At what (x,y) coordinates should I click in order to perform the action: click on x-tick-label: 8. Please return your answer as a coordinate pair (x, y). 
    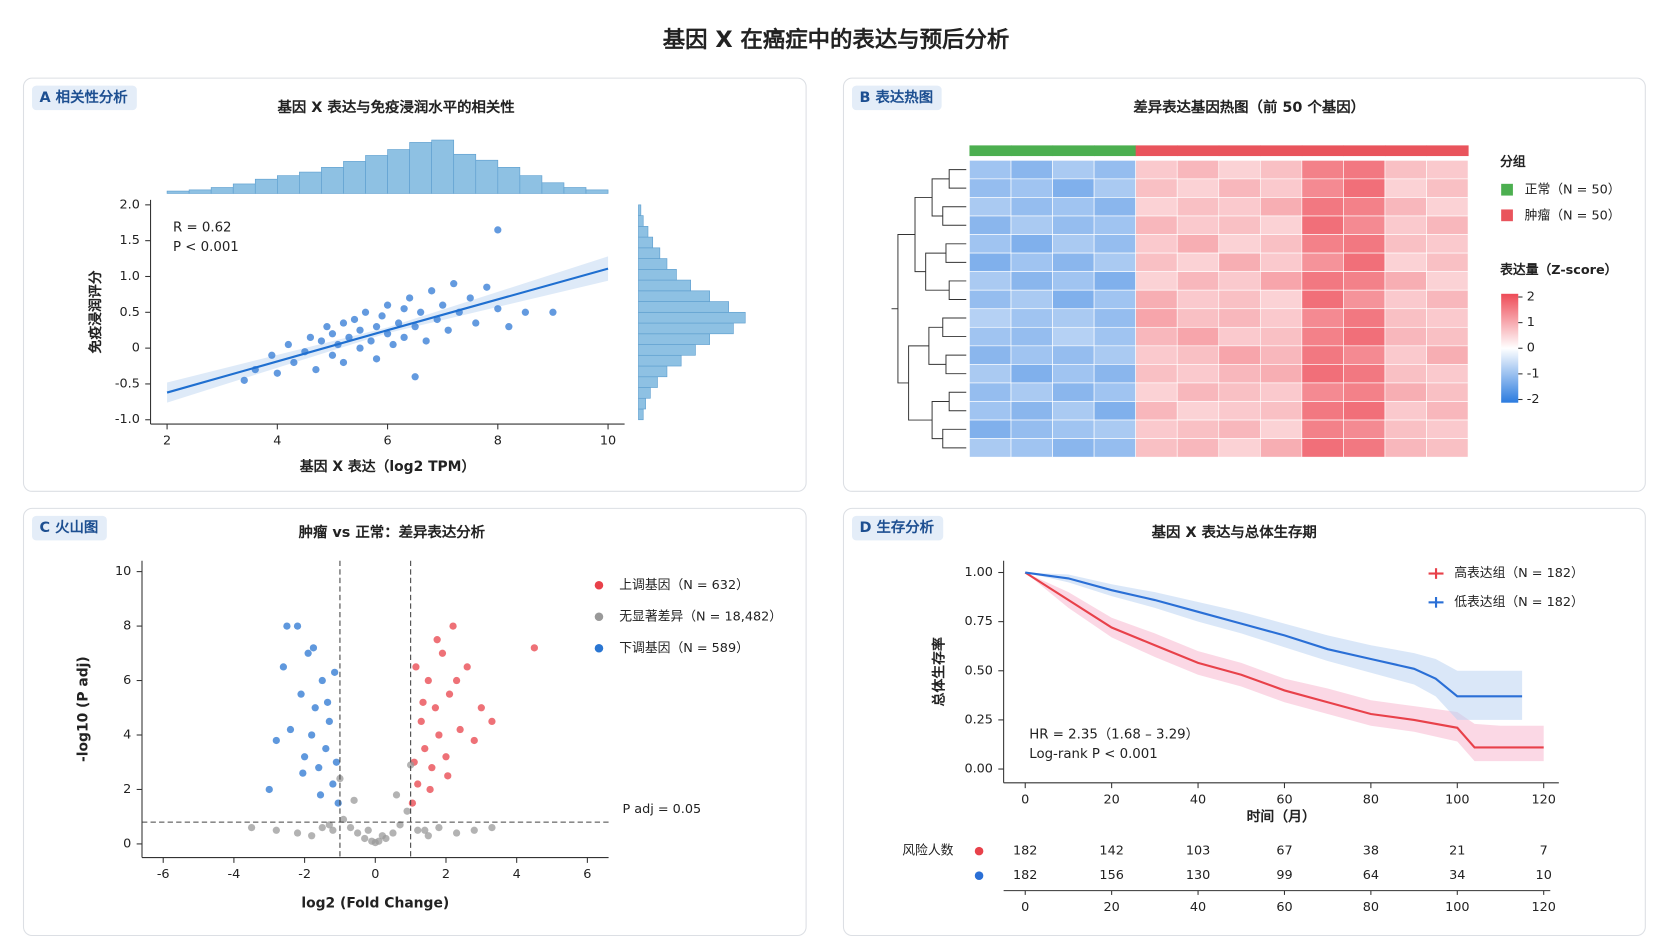
    Looking at the image, I should click on (498, 441).